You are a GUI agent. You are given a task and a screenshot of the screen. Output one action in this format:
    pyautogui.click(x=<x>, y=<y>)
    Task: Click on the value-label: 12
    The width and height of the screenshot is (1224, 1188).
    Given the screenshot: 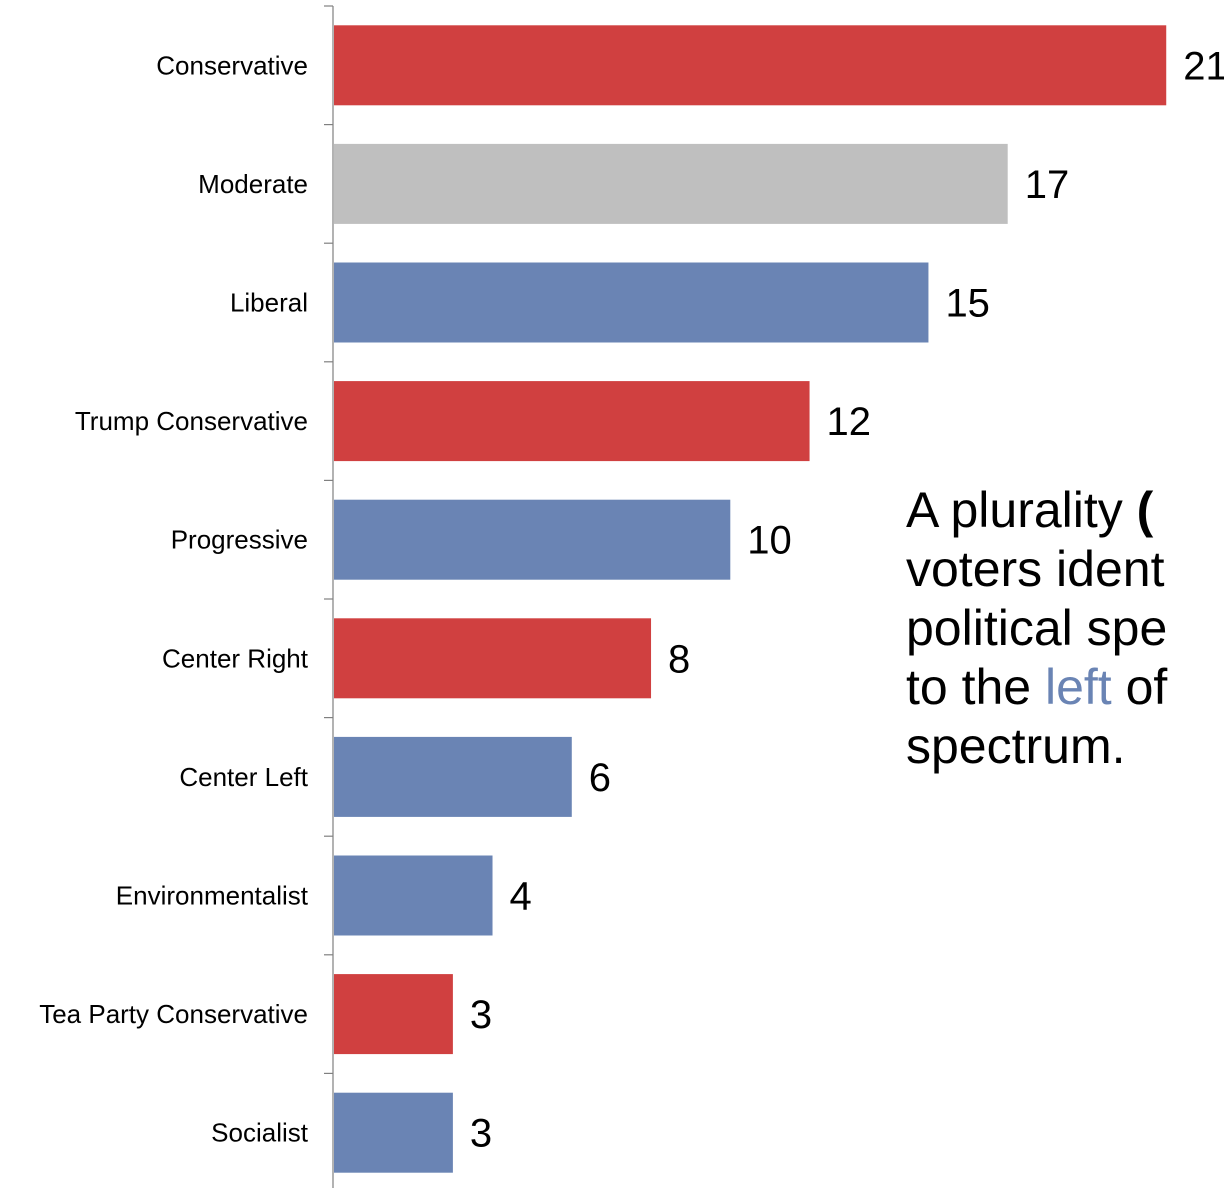 What is the action you would take?
    pyautogui.click(x=849, y=422)
    